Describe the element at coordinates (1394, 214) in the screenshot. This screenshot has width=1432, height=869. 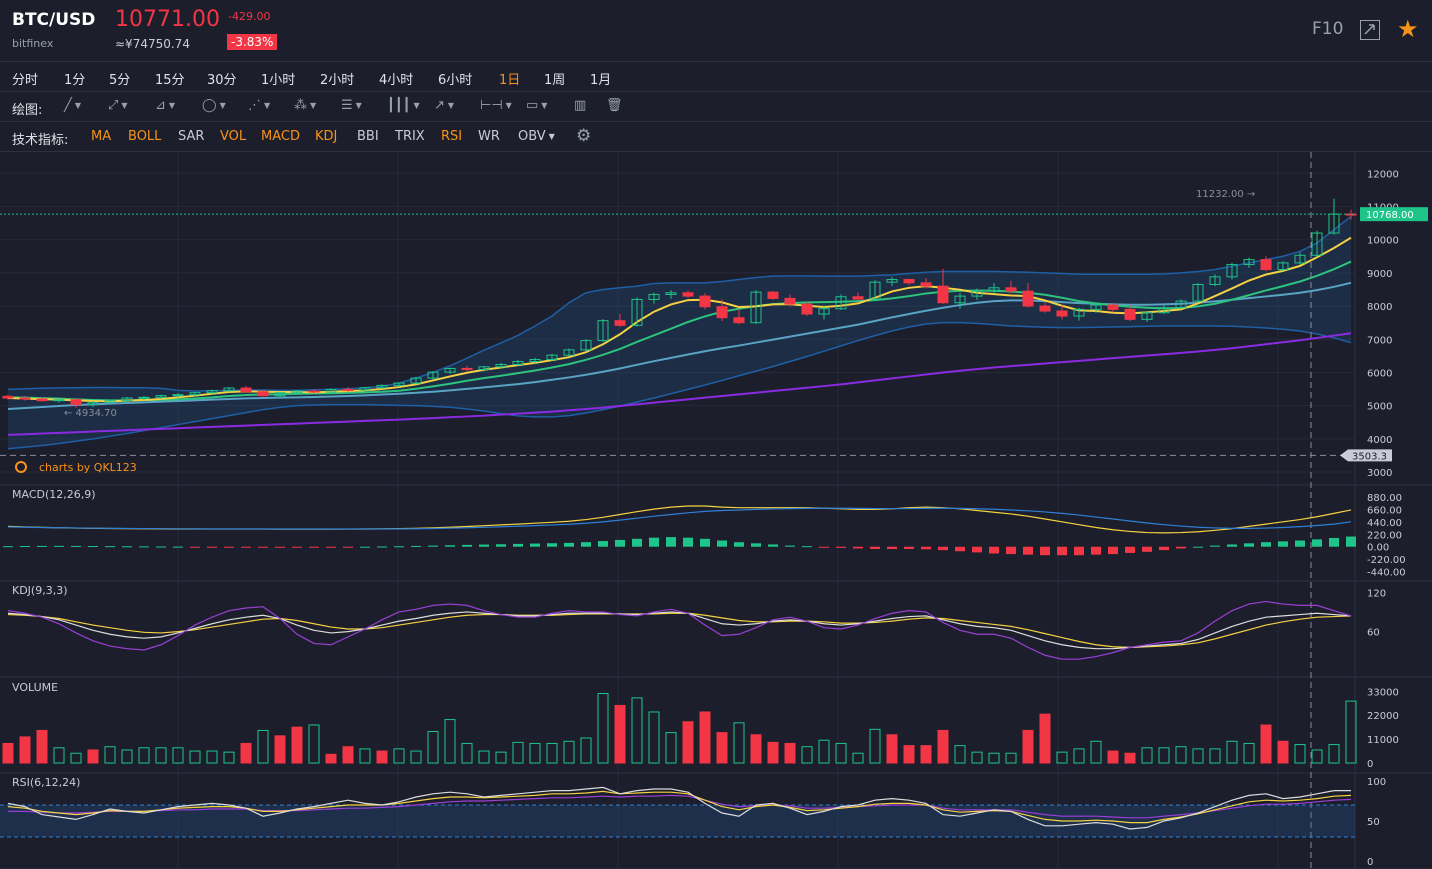
I see `current-price-tag` at that location.